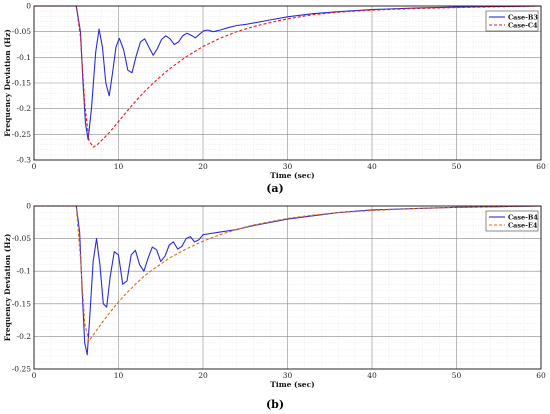 The height and width of the screenshot is (414, 550). What do you see at coordinates (275, 188) in the screenshot?
I see `caption-a: (a)` at bounding box center [275, 188].